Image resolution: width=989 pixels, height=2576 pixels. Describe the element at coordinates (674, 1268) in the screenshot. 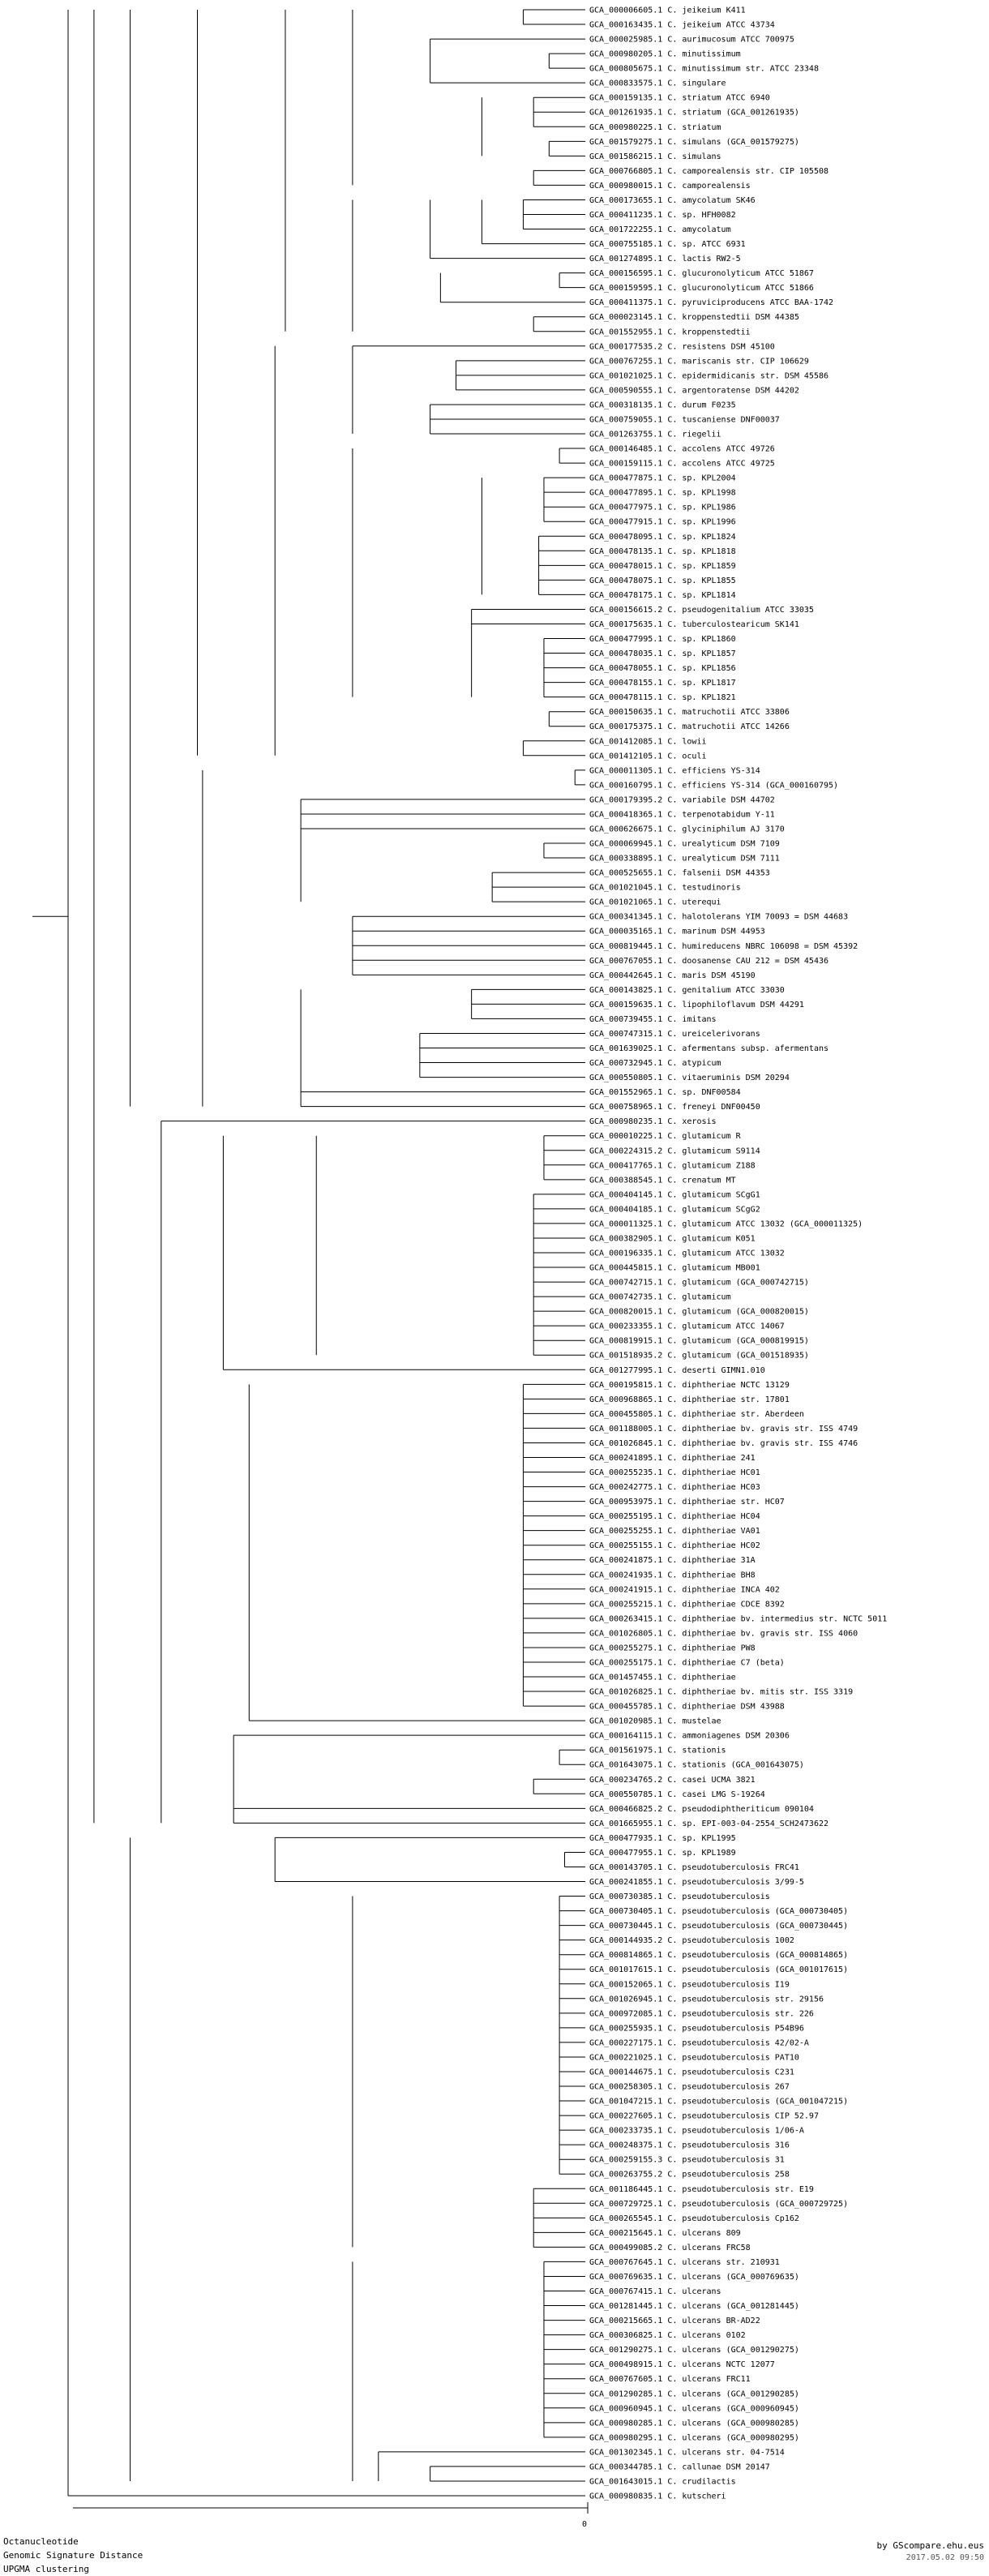

I see `leaf-label: GCA_000445815.1 C. glutamicum MB001` at that location.